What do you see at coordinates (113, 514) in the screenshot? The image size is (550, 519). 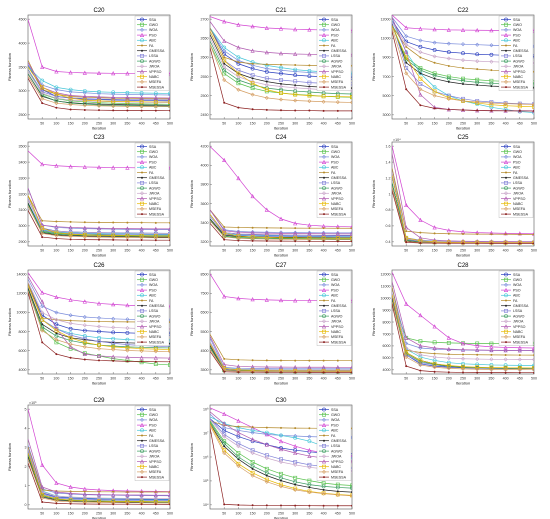 I see `x-tick-label: 300` at bounding box center [113, 514].